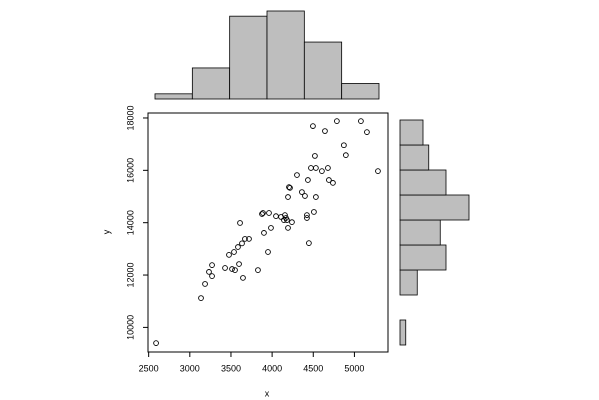 Image resolution: width=599 pixels, height=400 pixels. Describe the element at coordinates (130, 117) in the screenshot. I see `y-tick-label: 18000` at that location.